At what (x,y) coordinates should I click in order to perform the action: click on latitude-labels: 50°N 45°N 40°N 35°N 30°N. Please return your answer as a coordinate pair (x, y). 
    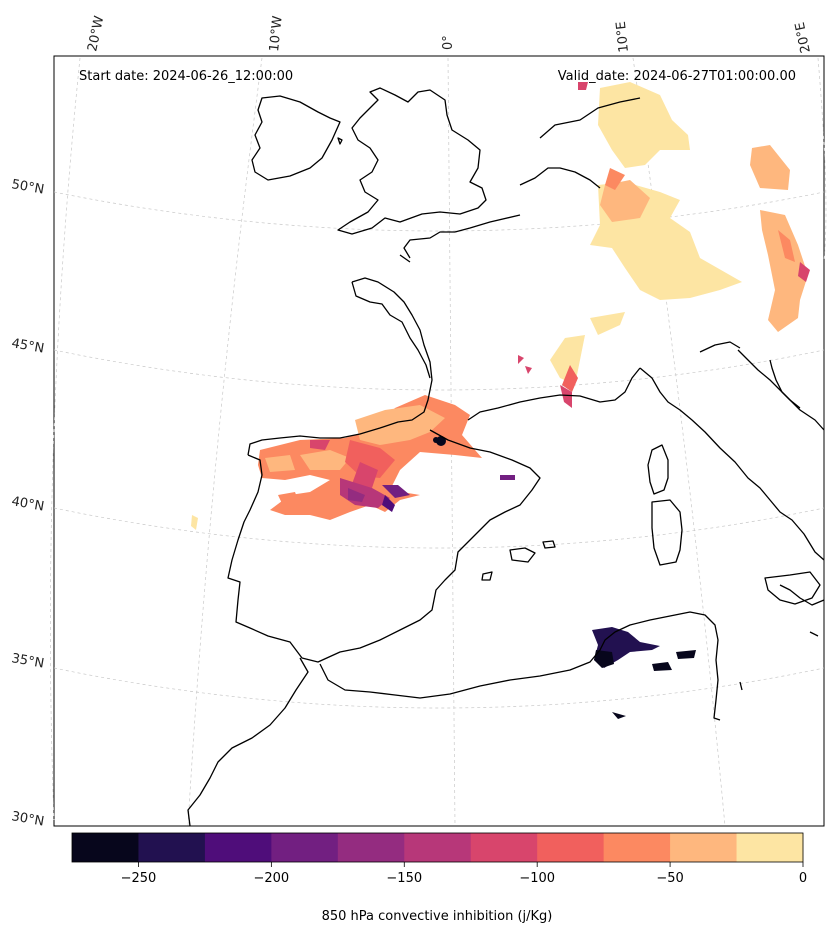
    Looking at the image, I should click on (27, 503).